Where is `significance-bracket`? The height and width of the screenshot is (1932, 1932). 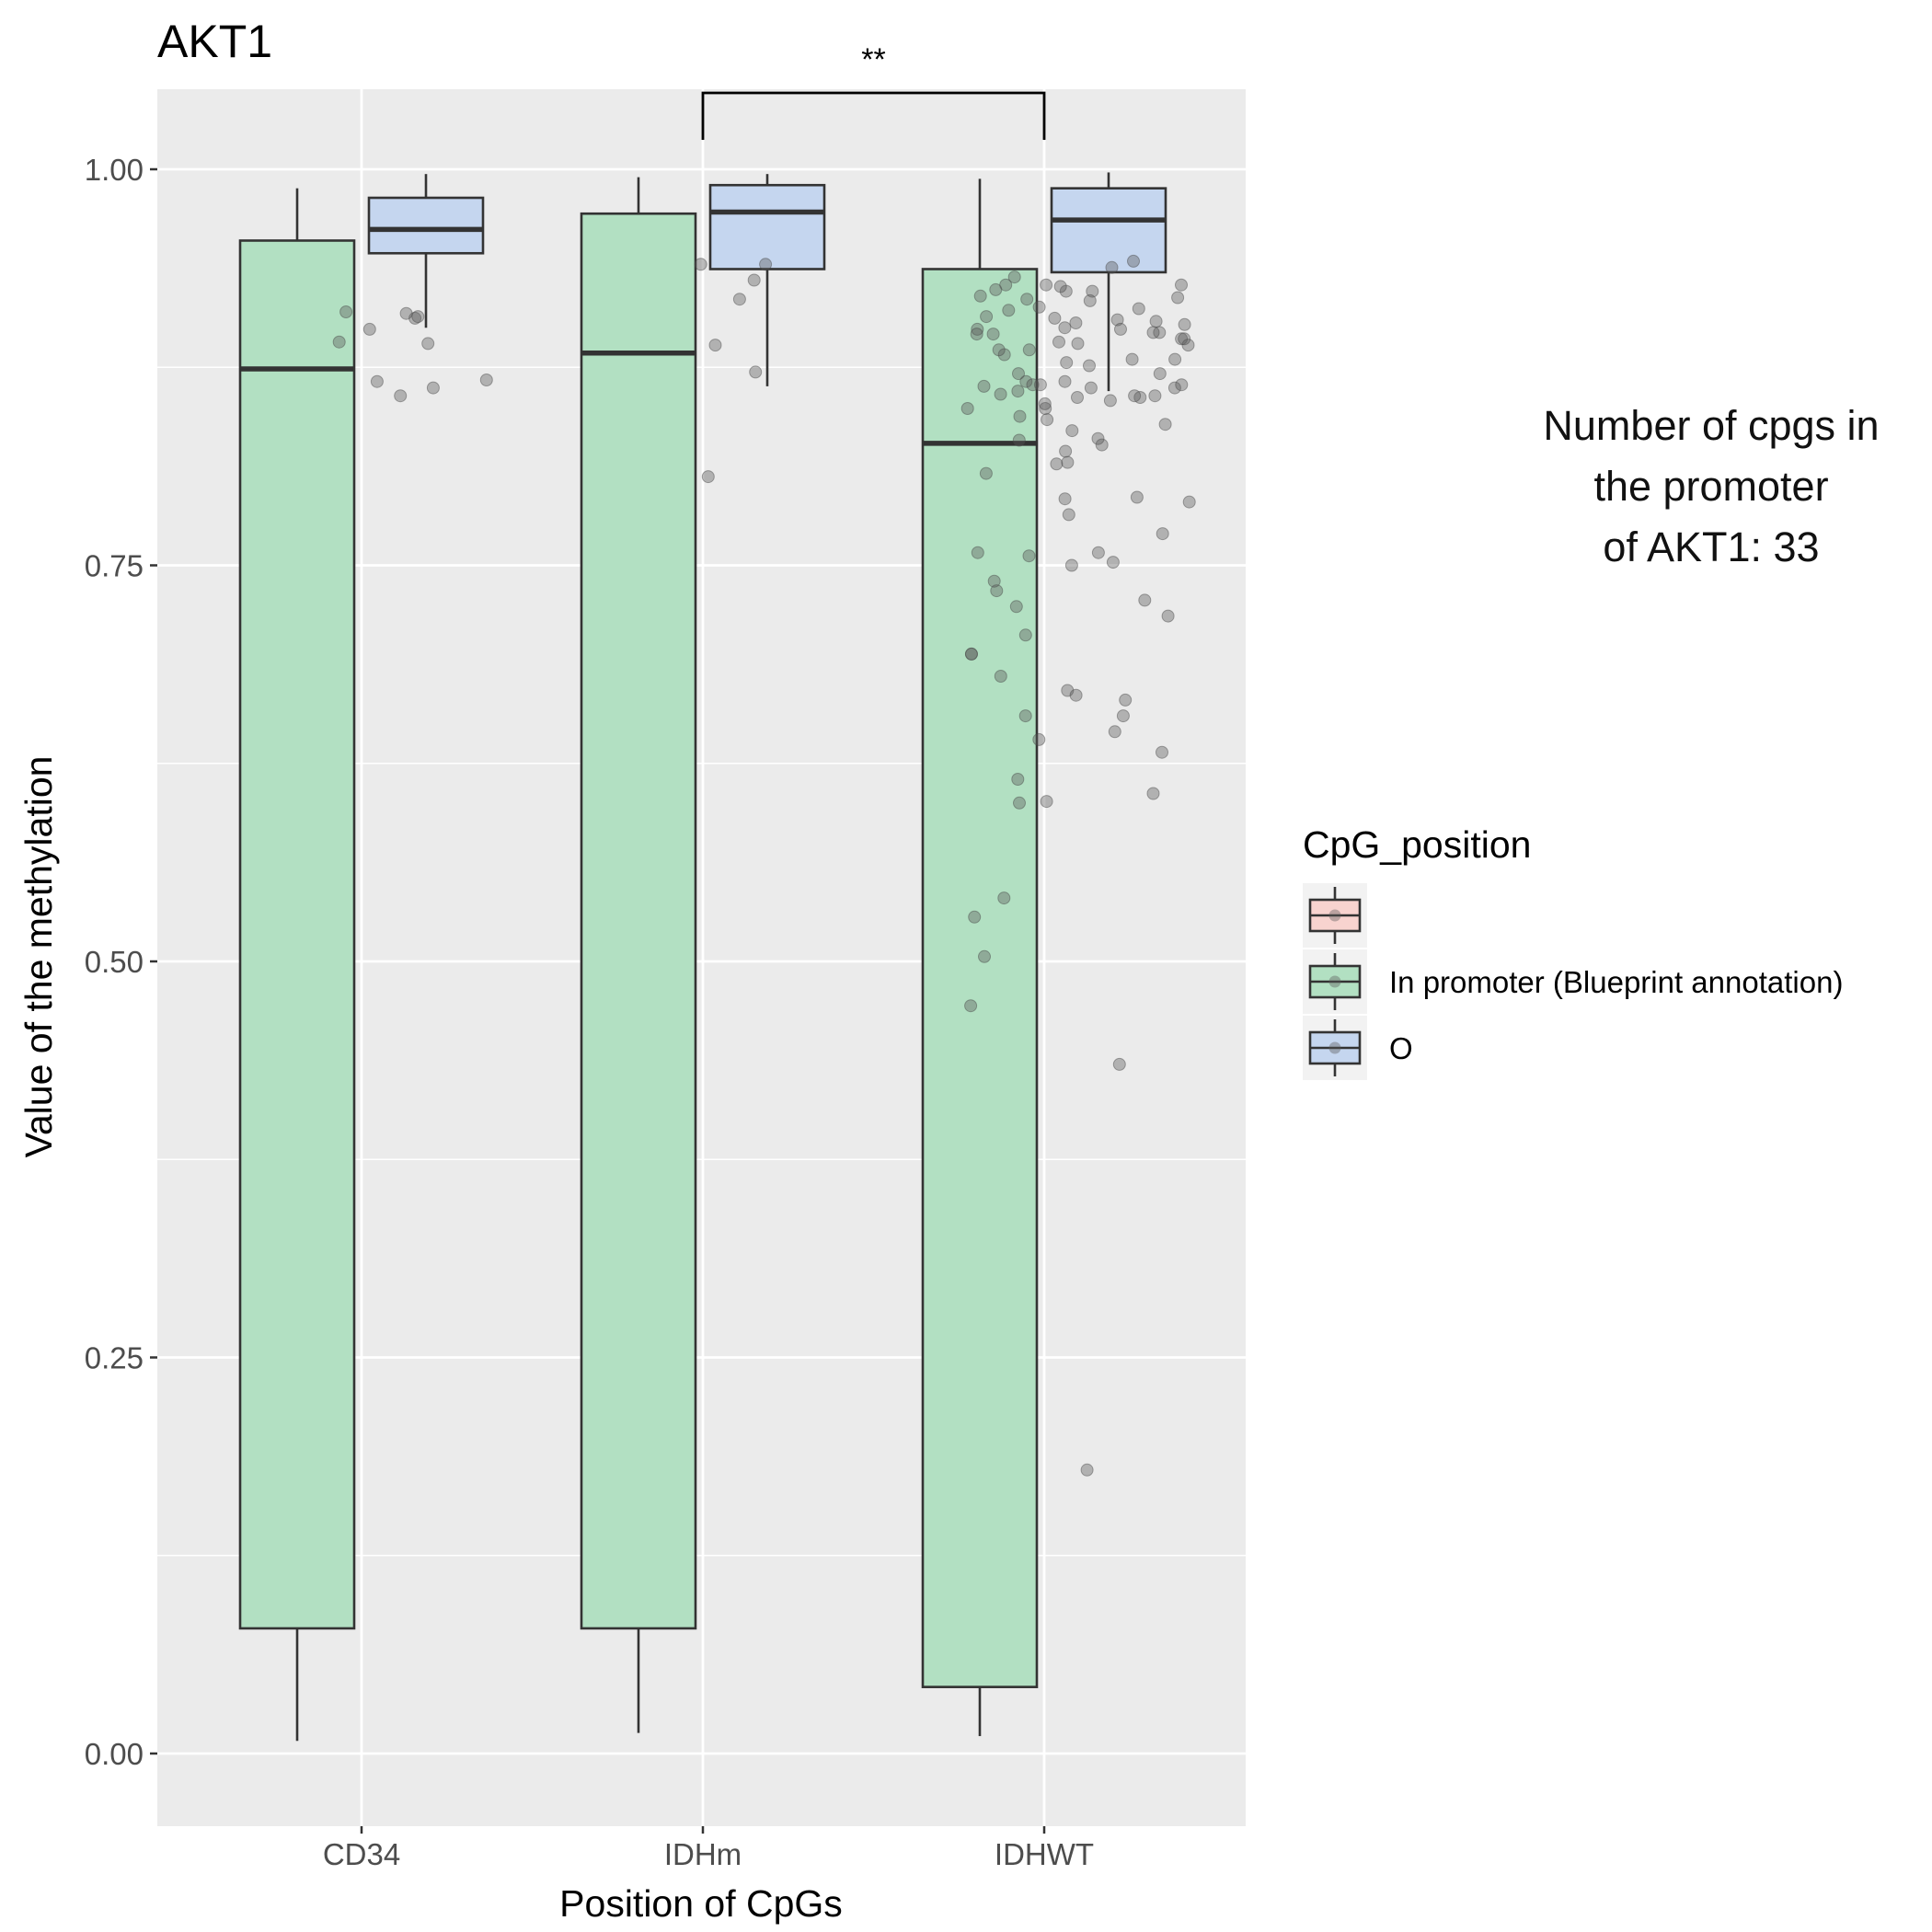
significance-bracket is located at coordinates (873, 115).